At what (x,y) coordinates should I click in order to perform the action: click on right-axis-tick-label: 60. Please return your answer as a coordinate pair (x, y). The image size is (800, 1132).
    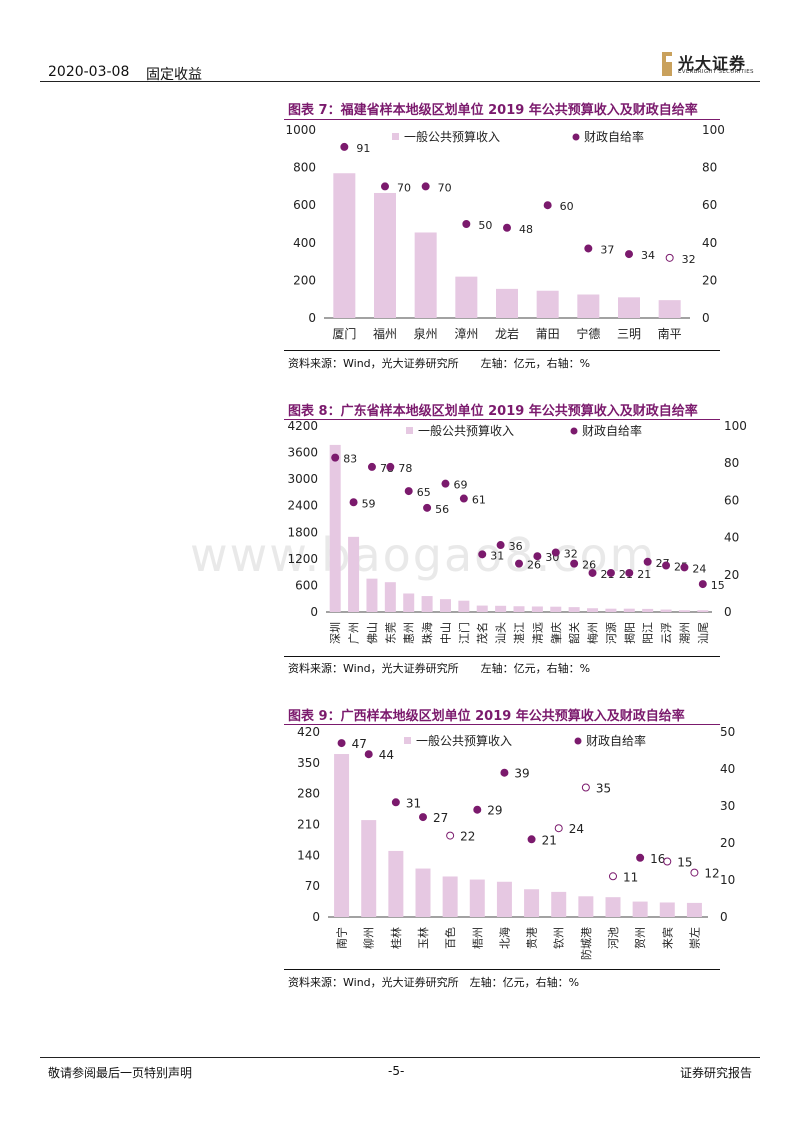
    Looking at the image, I should click on (731, 500).